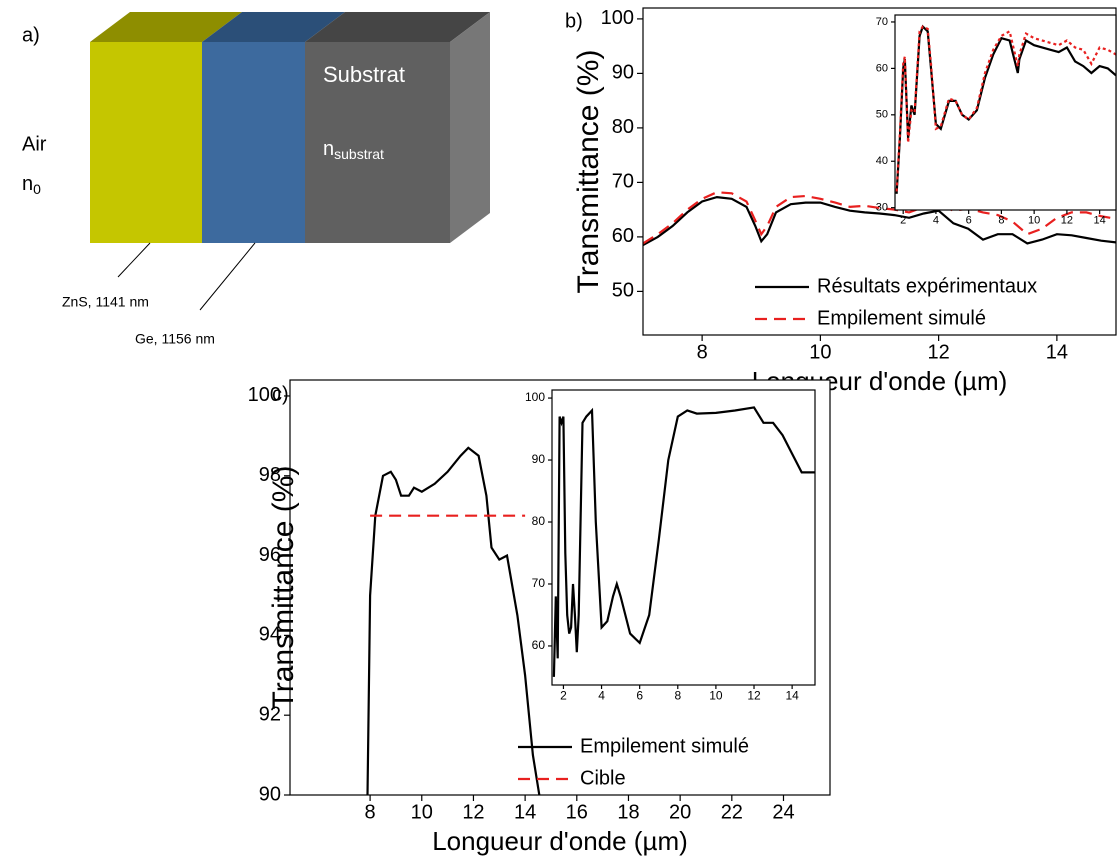 The height and width of the screenshot is (859, 1118). What do you see at coordinates (783, 812) in the screenshot?
I see `x-tick-label: 24` at bounding box center [783, 812].